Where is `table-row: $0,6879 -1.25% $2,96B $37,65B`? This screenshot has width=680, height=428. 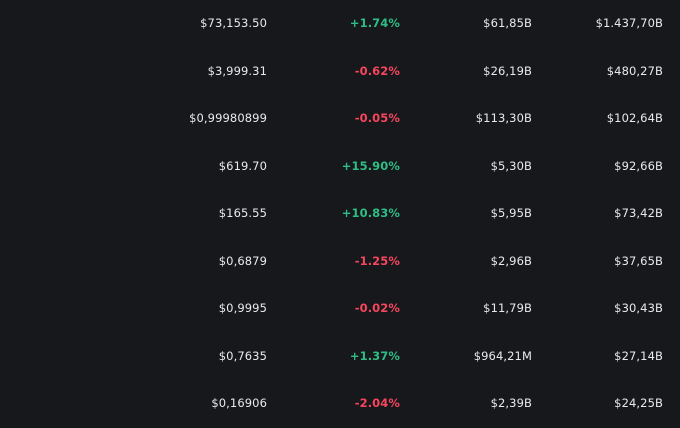 table-row: $0,6879 -1.25% $2,96B $37,65B is located at coordinates (340, 262).